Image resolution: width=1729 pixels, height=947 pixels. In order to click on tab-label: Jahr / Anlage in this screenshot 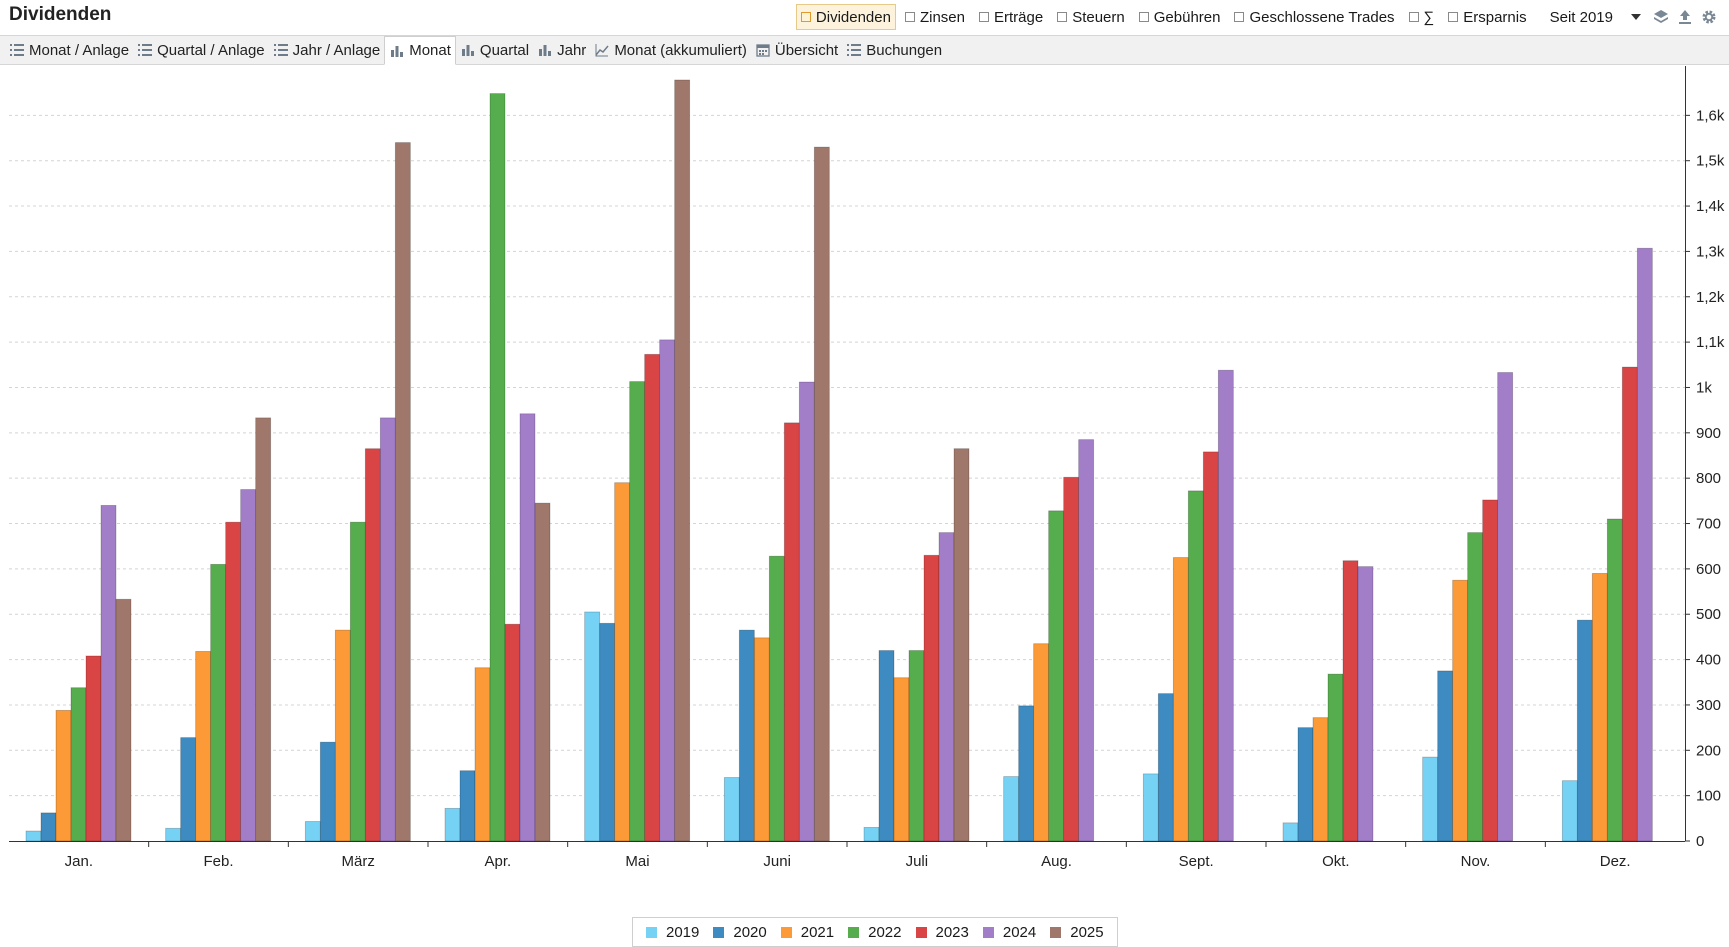, I will do `click(336, 50)`.